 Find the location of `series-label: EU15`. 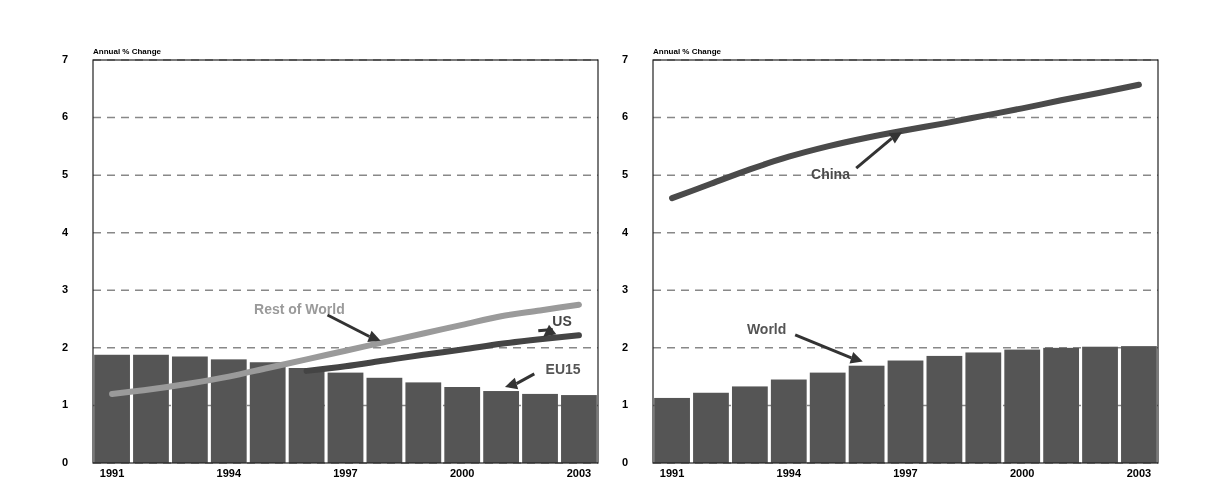

series-label: EU15 is located at coordinates (563, 368).